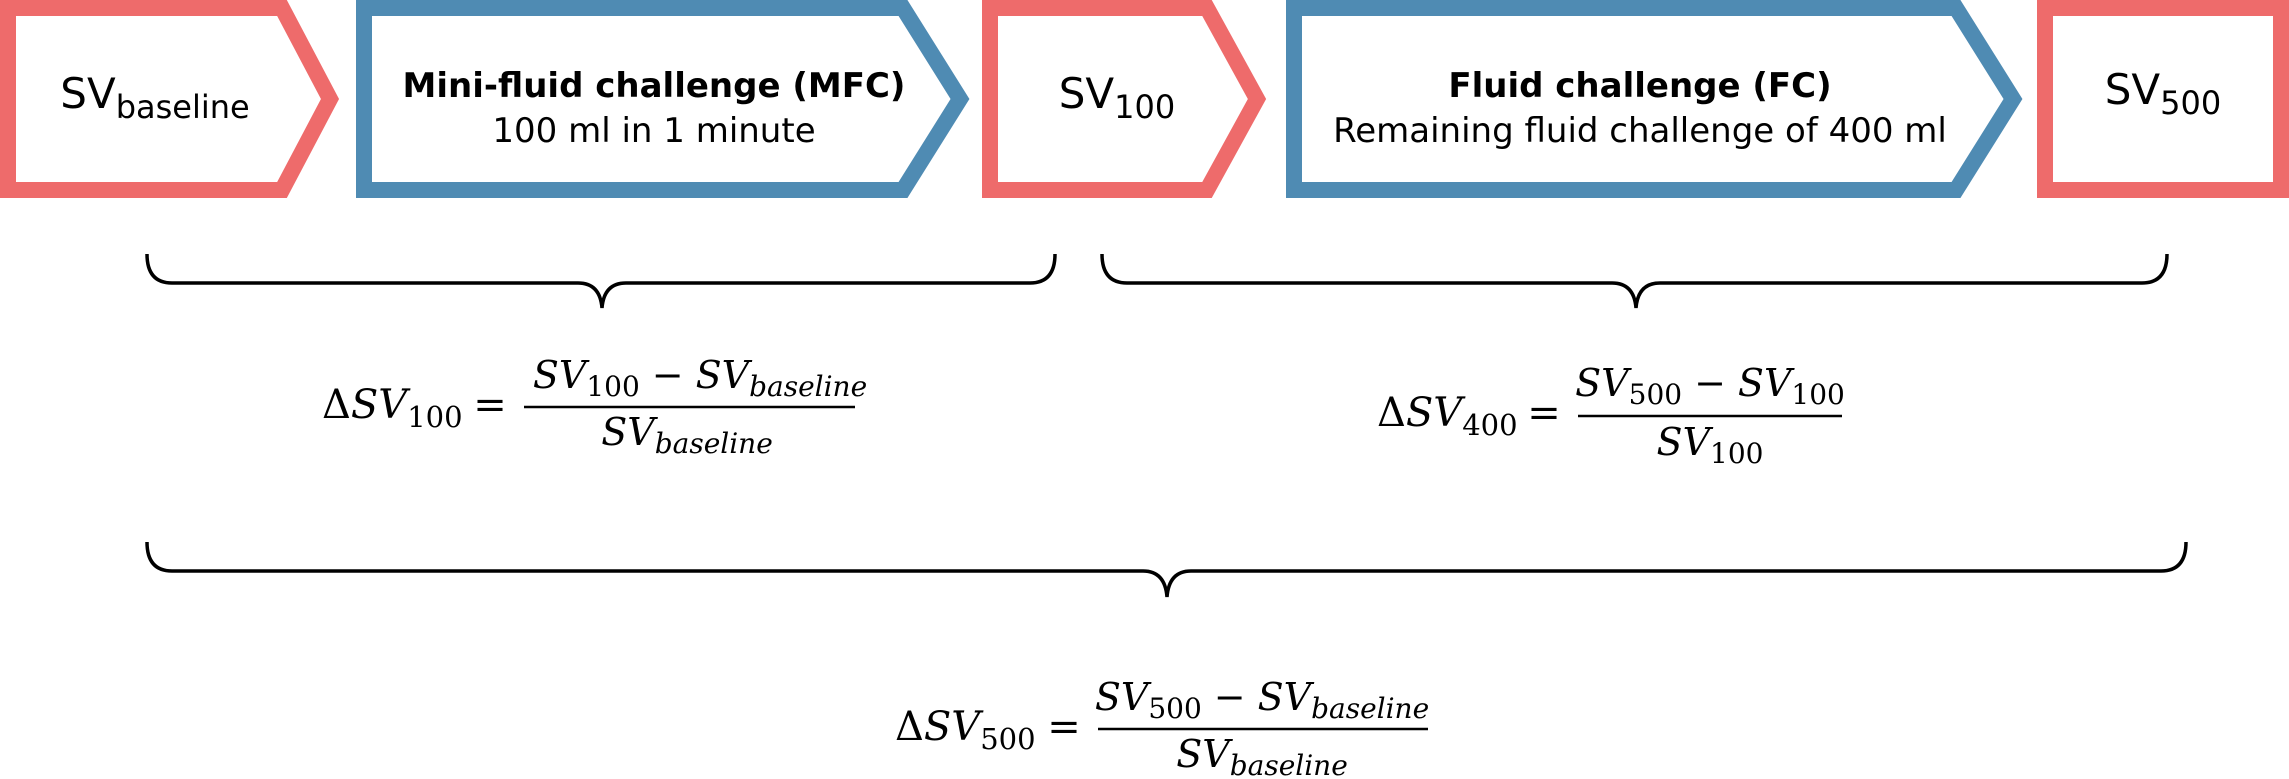  Describe the element at coordinates (1634, 281) in the screenshot. I see `brace-fc` at that location.